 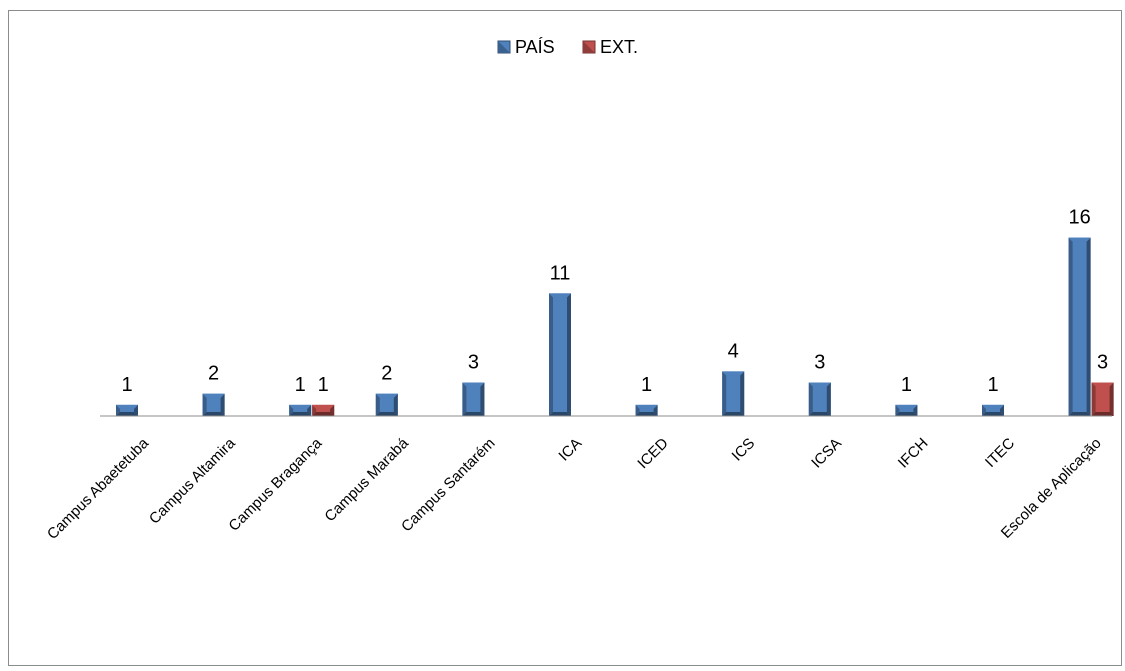 What do you see at coordinates (192, 480) in the screenshot?
I see `x-tick-label: Campus Altamira` at bounding box center [192, 480].